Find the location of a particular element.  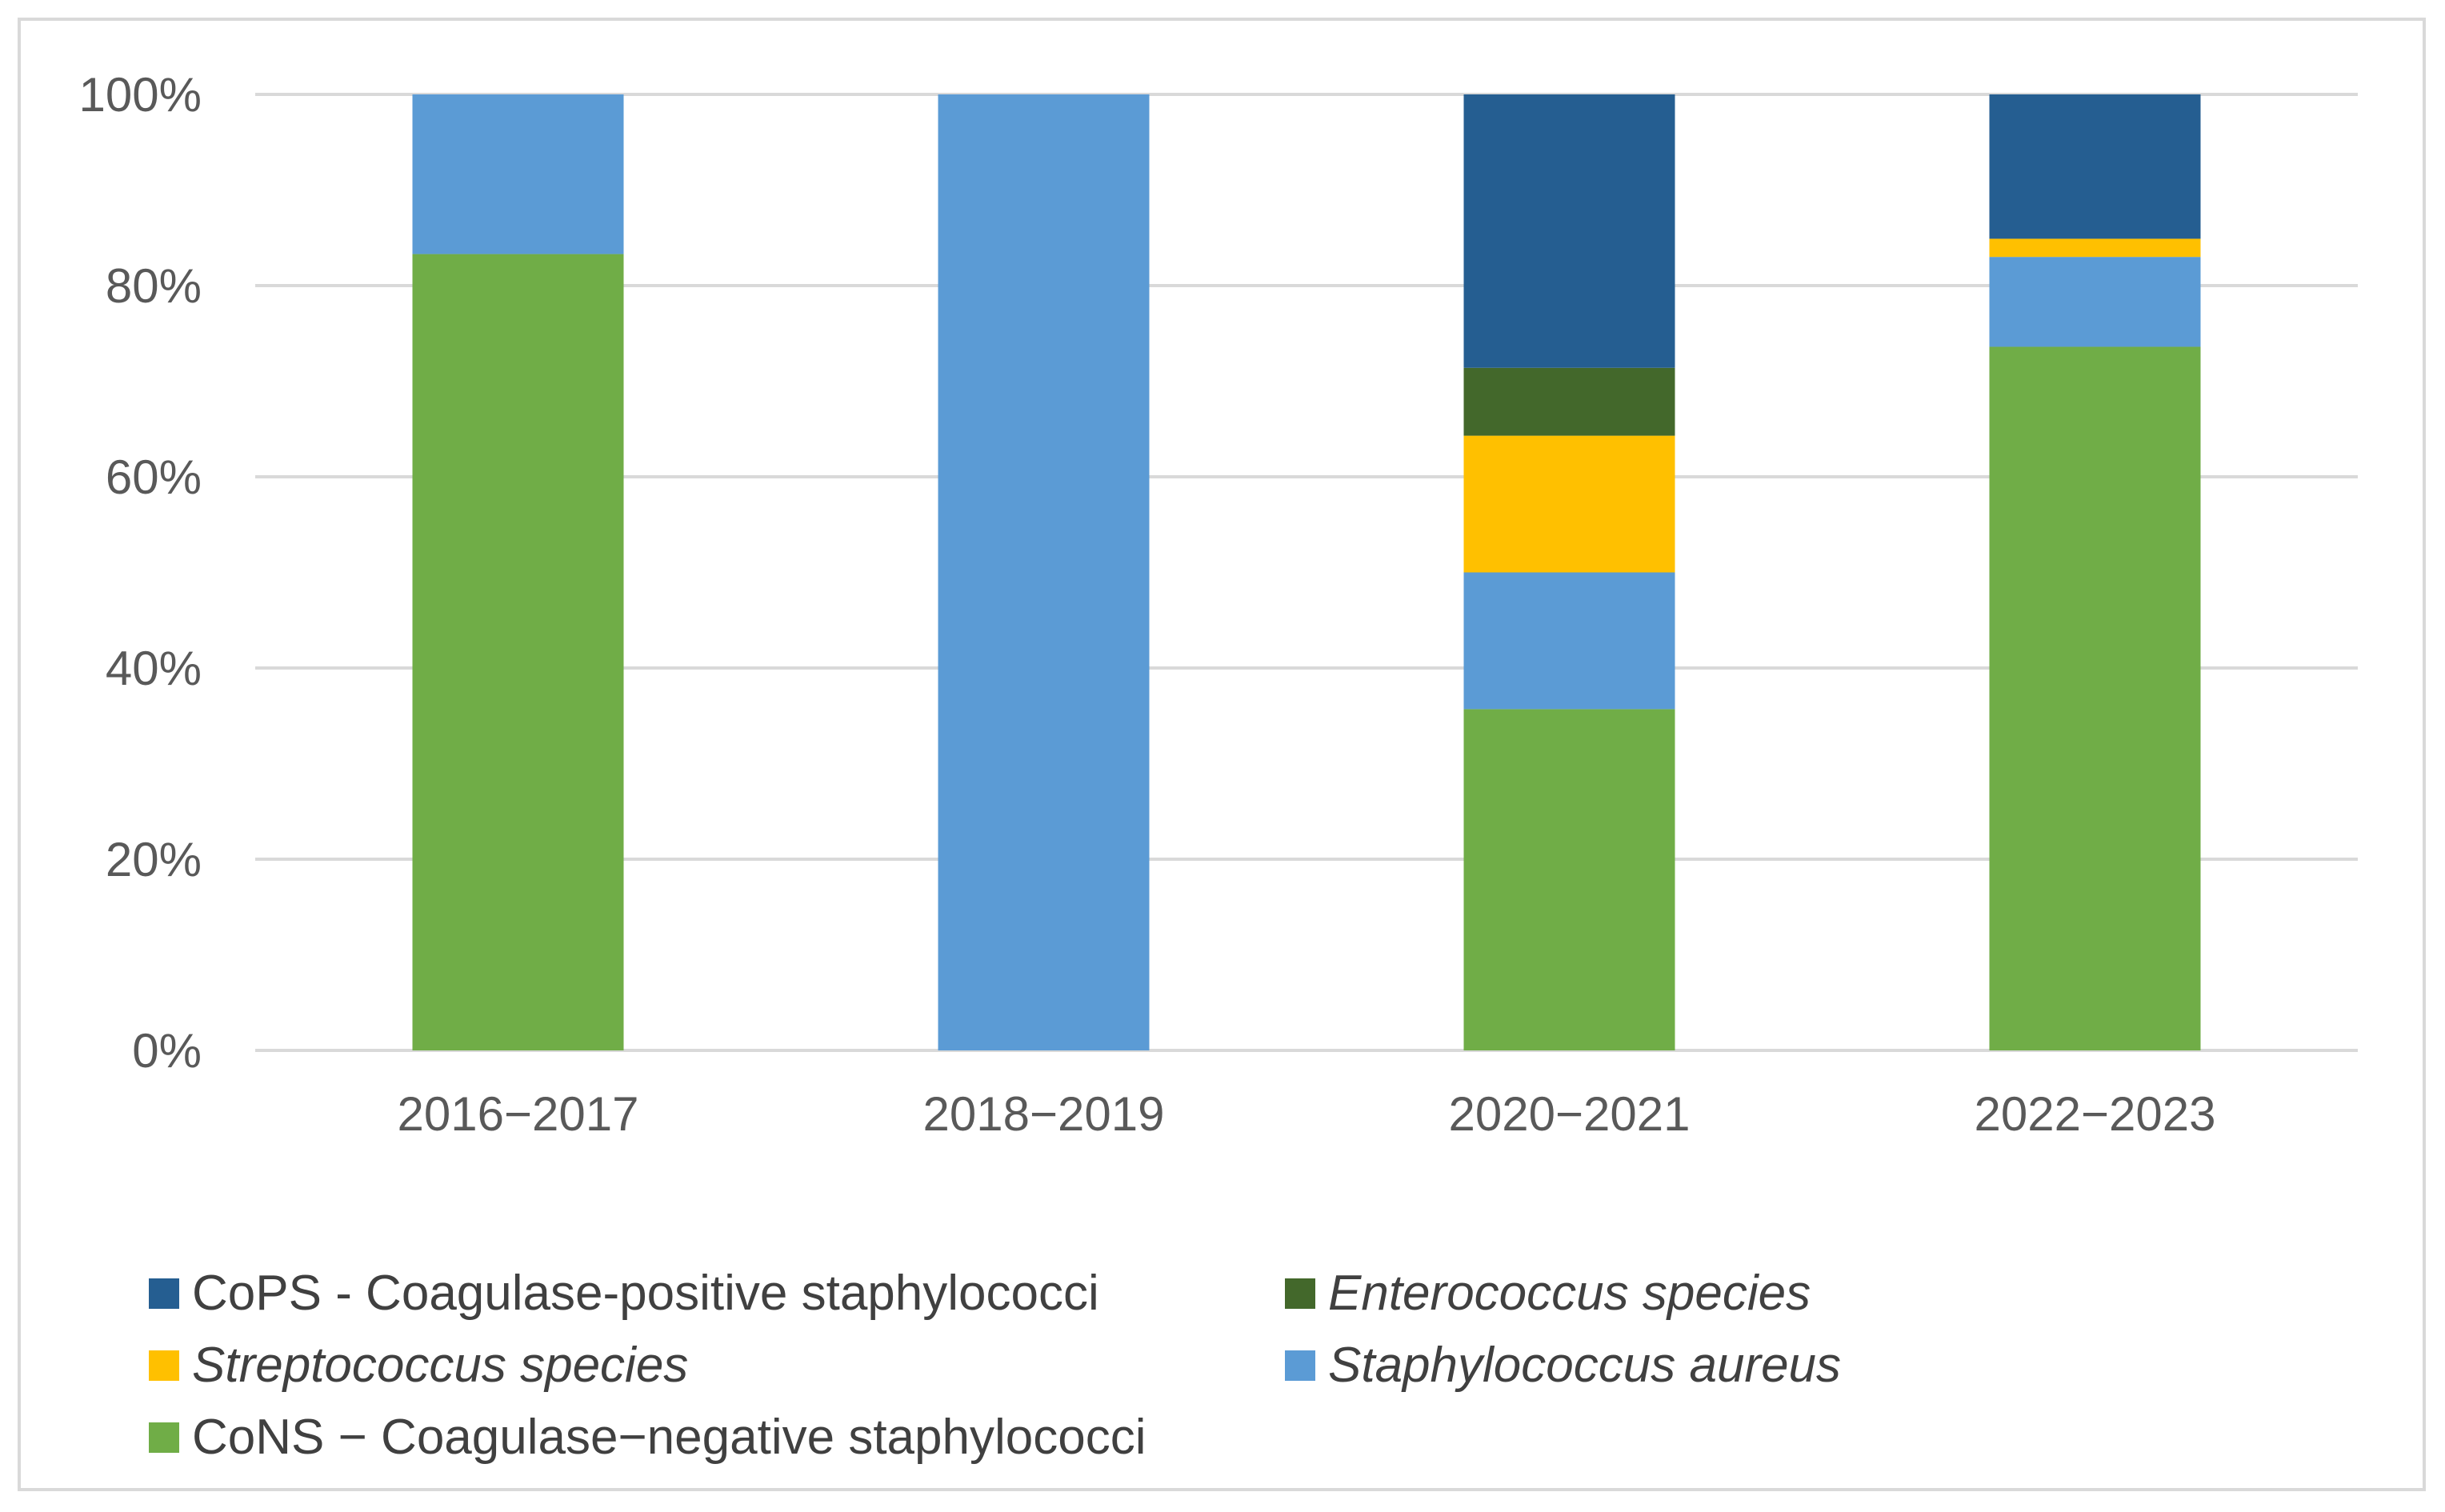

x-tick-label: 2018−2019 is located at coordinates (1044, 1114).